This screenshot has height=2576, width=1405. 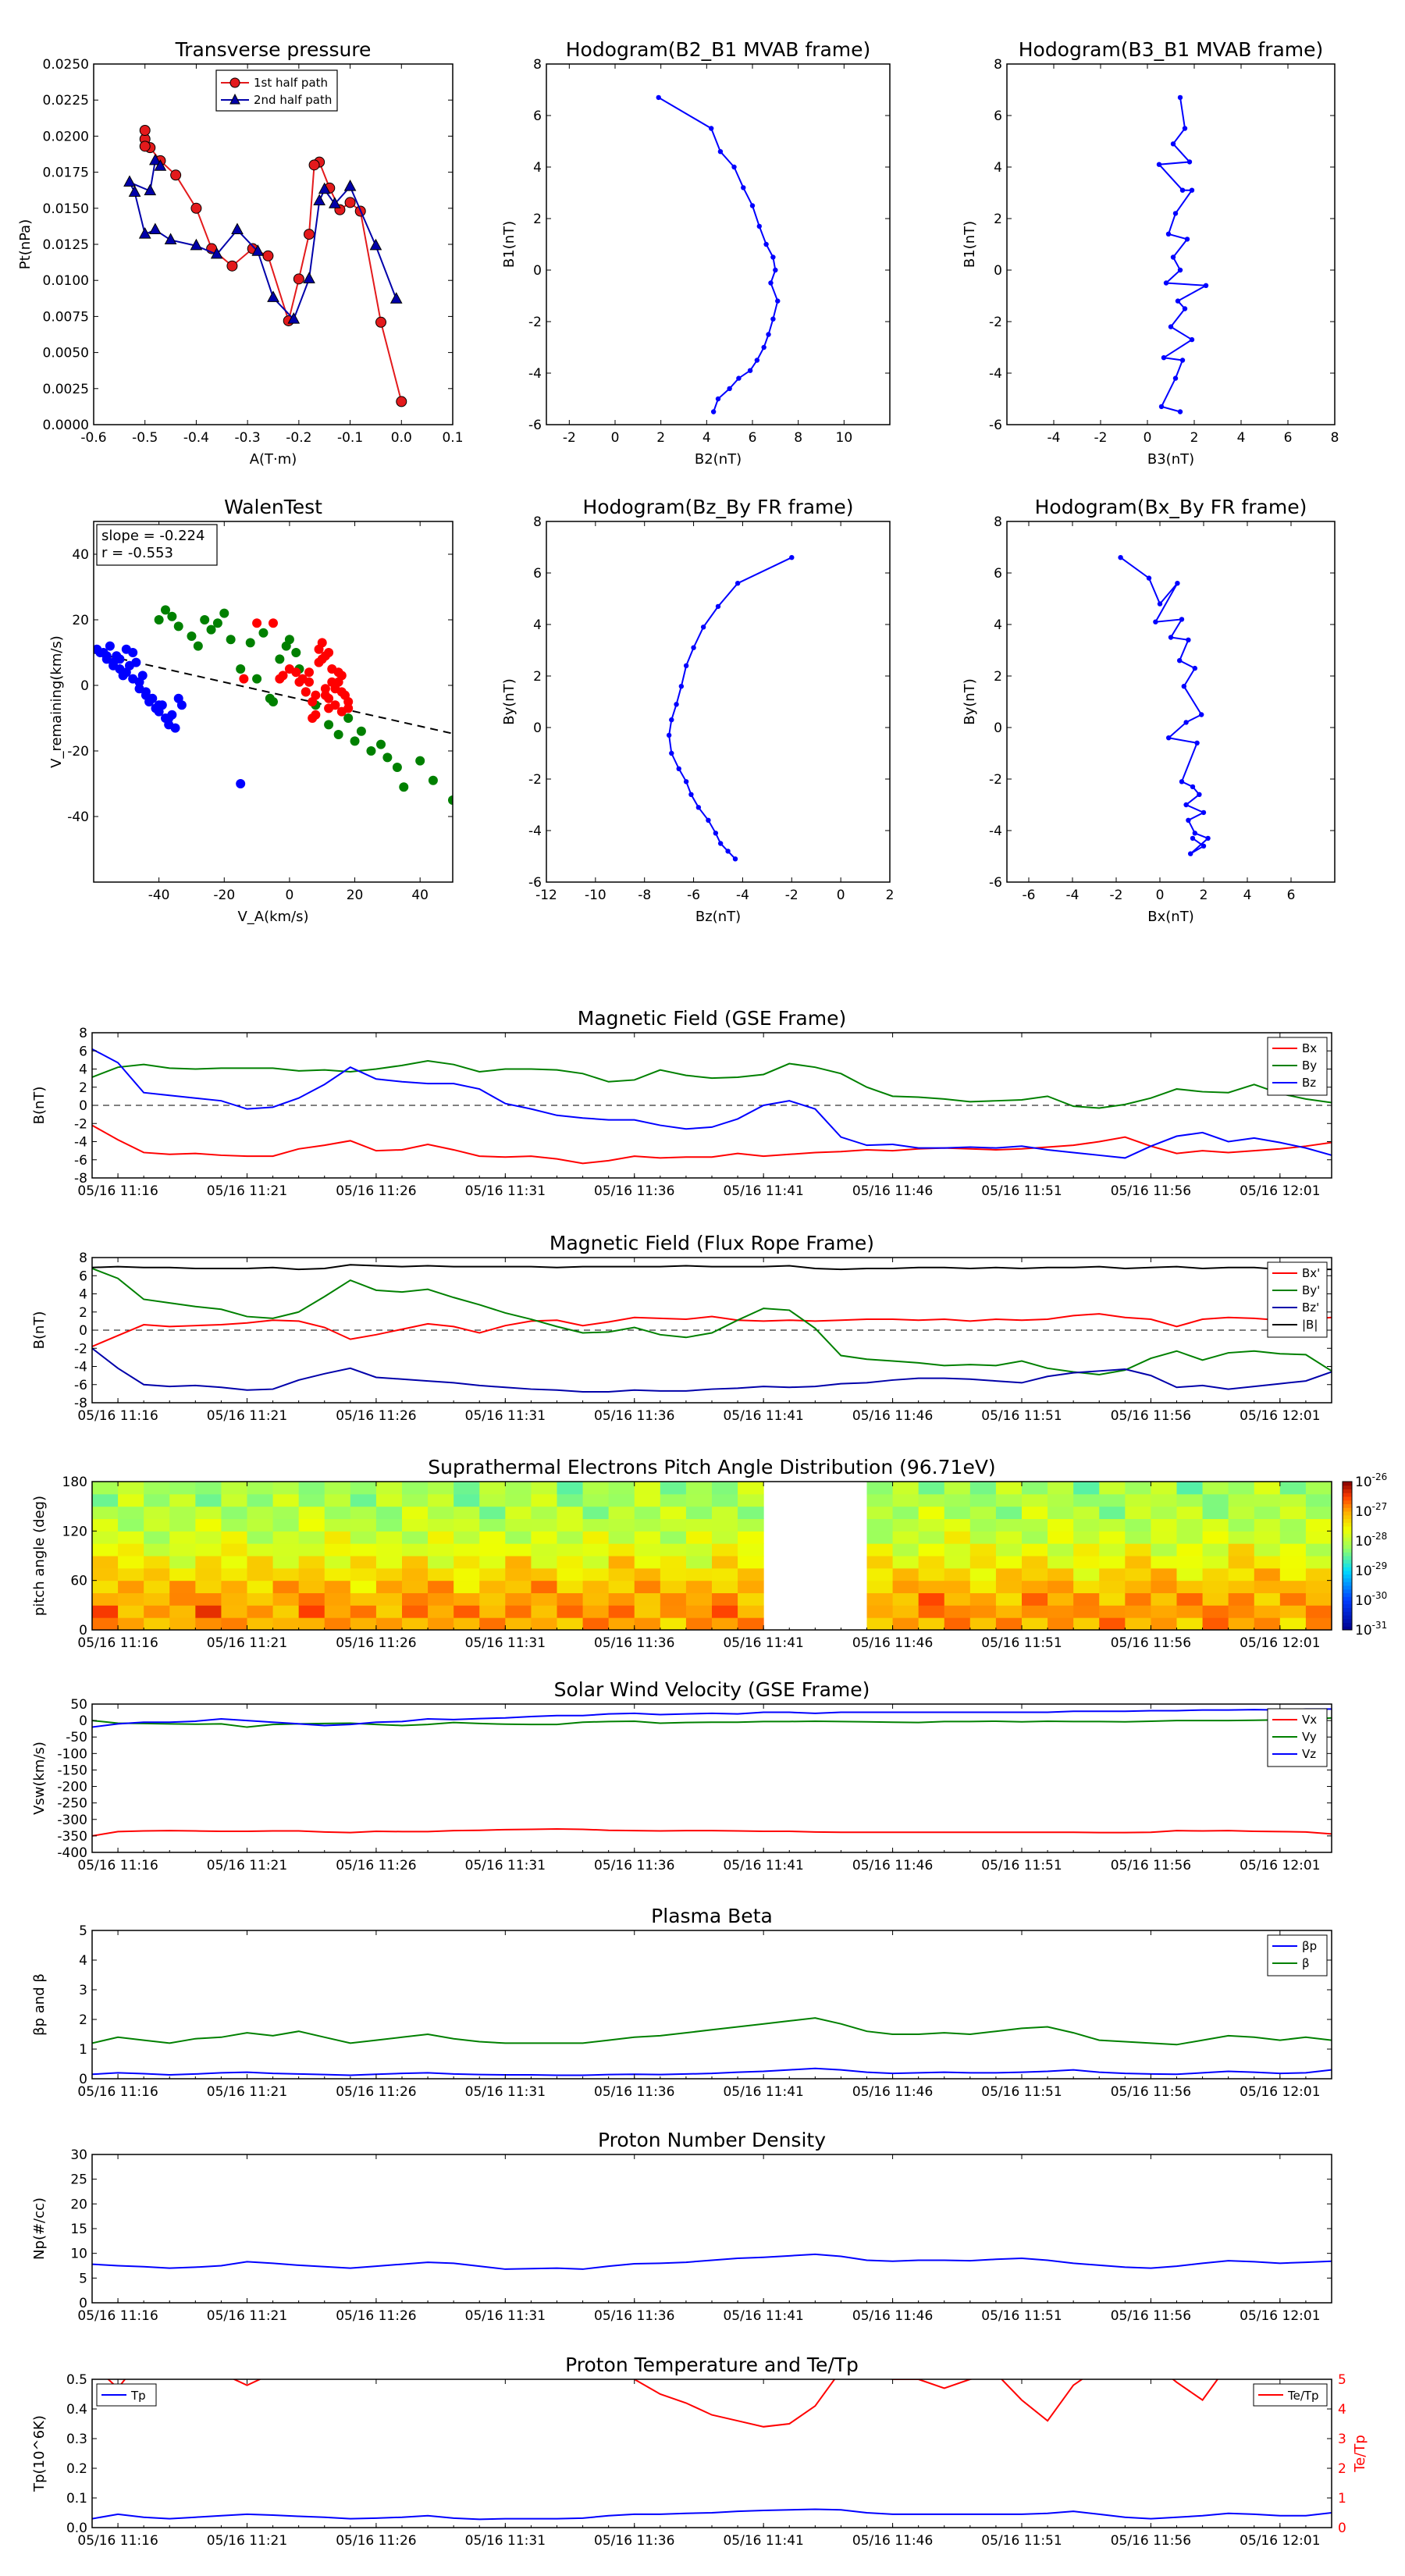 I want to click on y-axis-label: B(nT), so click(x=40, y=1106).